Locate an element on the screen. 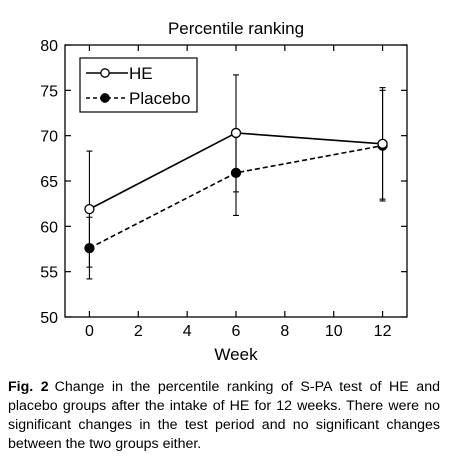 This screenshot has height=463, width=450. legend-box is located at coordinates (138, 85).